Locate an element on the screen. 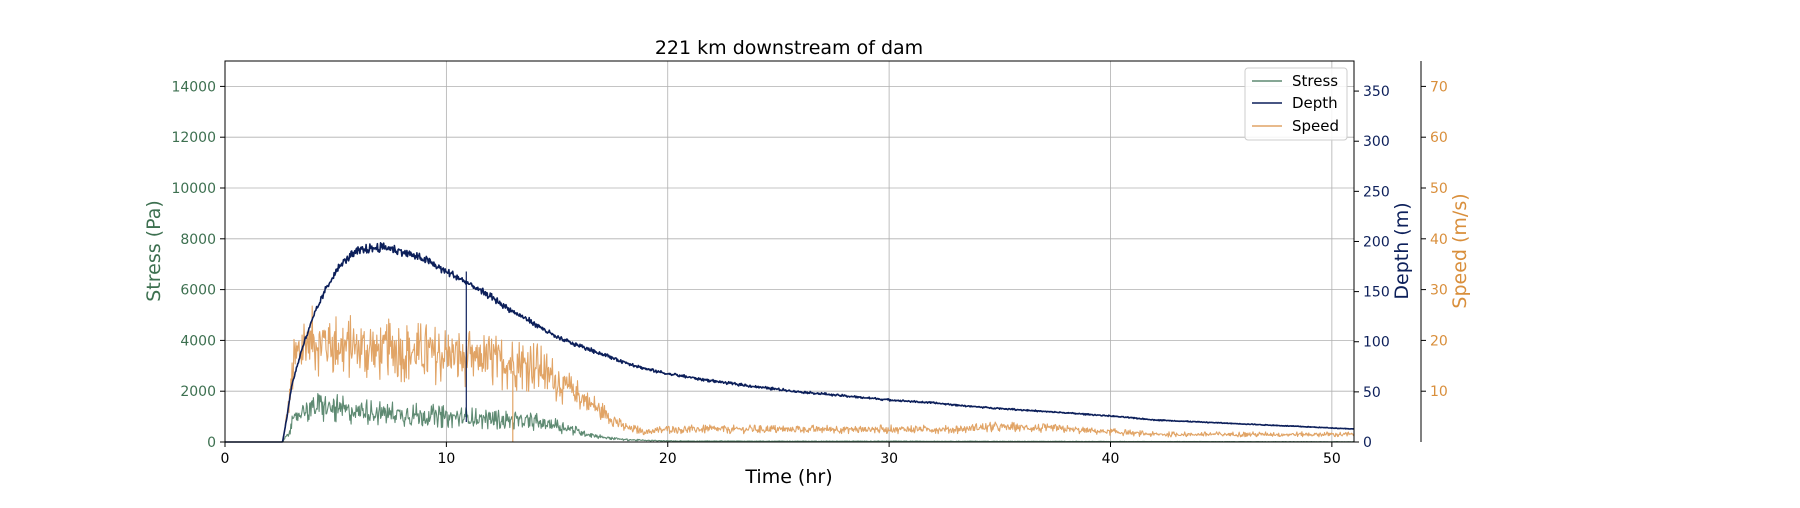 This screenshot has height=508, width=1800. x-tick-label: 30 is located at coordinates (889, 459).